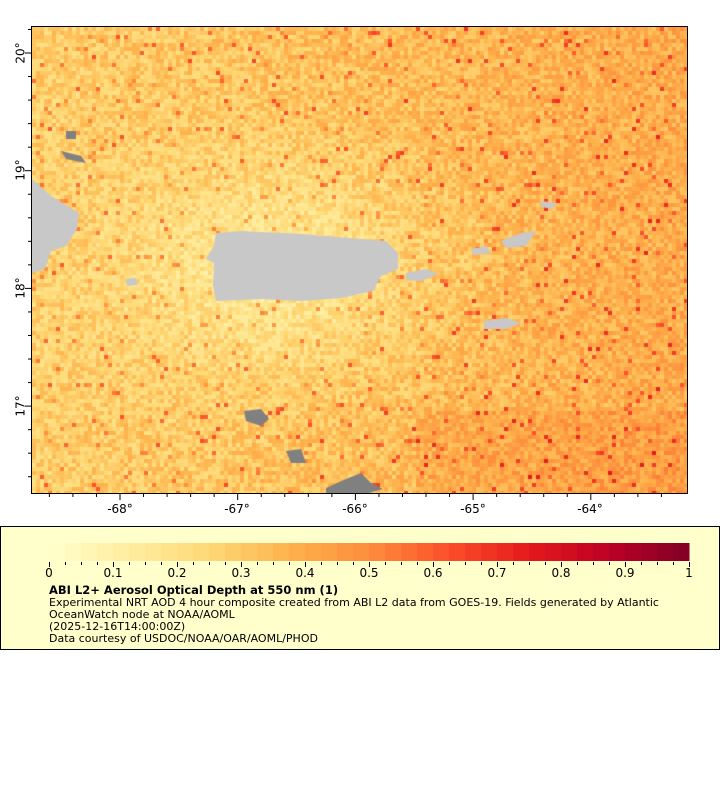  Describe the element at coordinates (120, 509) in the screenshot. I see `lon-label: -68°` at that location.